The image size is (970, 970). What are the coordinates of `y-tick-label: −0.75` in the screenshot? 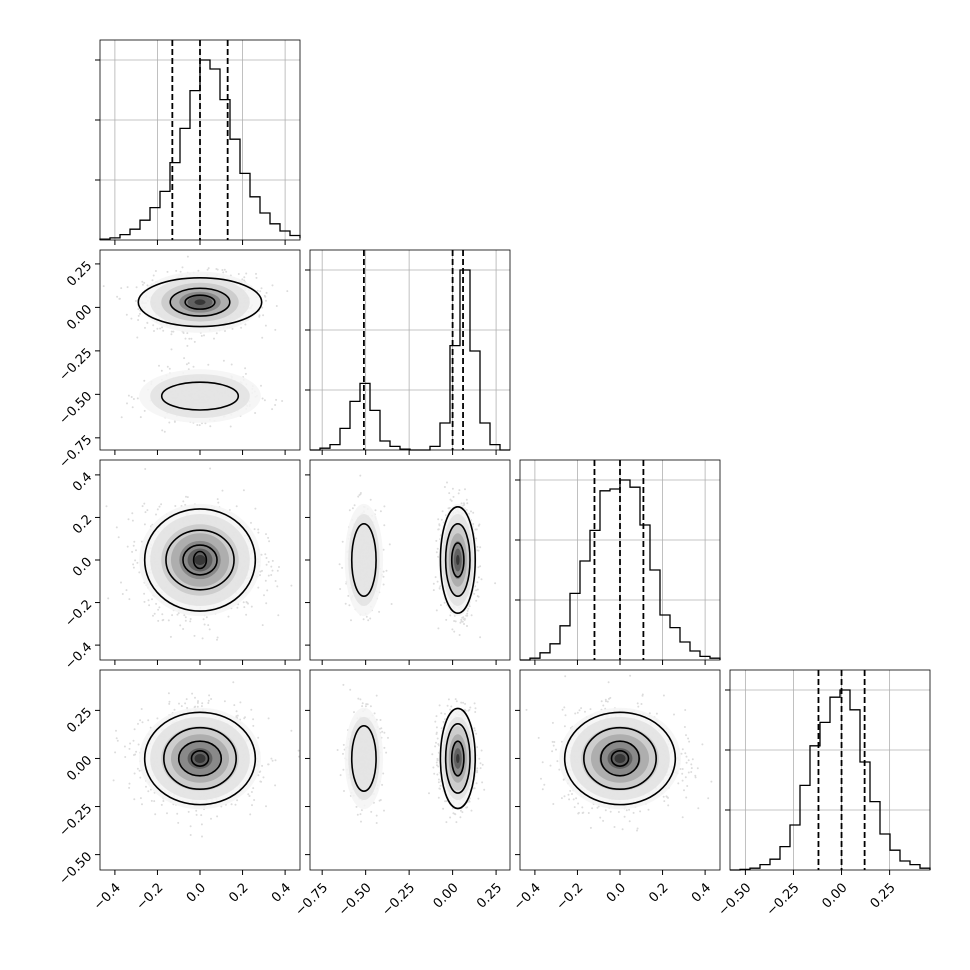 It's located at (76, 452).